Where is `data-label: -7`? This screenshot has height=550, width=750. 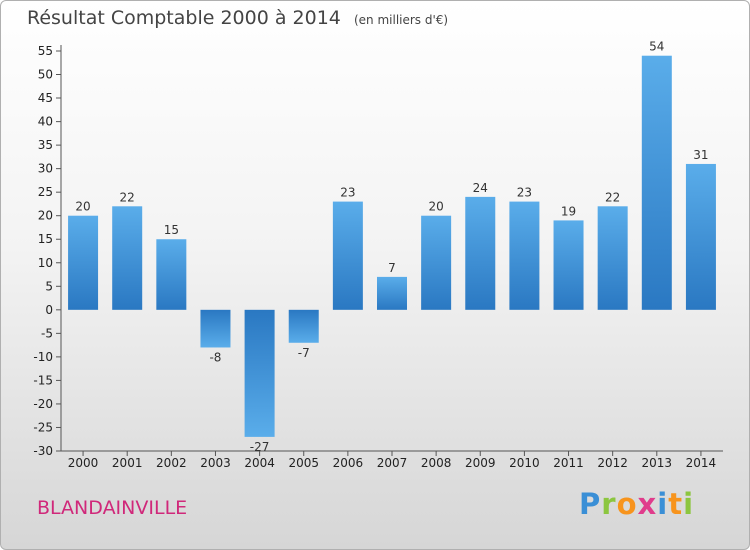 data-label: -7 is located at coordinates (304, 353).